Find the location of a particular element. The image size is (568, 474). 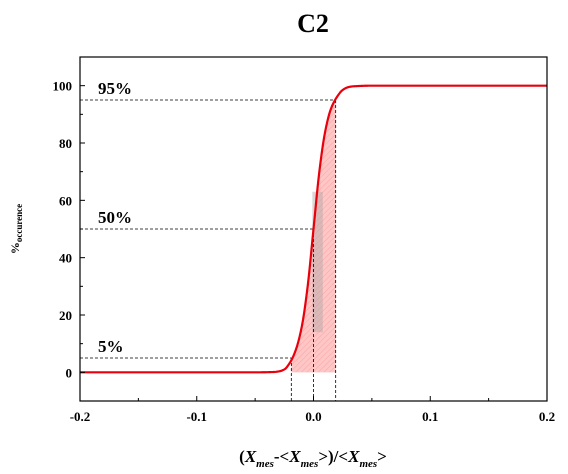

x-axis-label: (Xmes-<Xmes>)/<Xmes> is located at coordinates (313, 458).